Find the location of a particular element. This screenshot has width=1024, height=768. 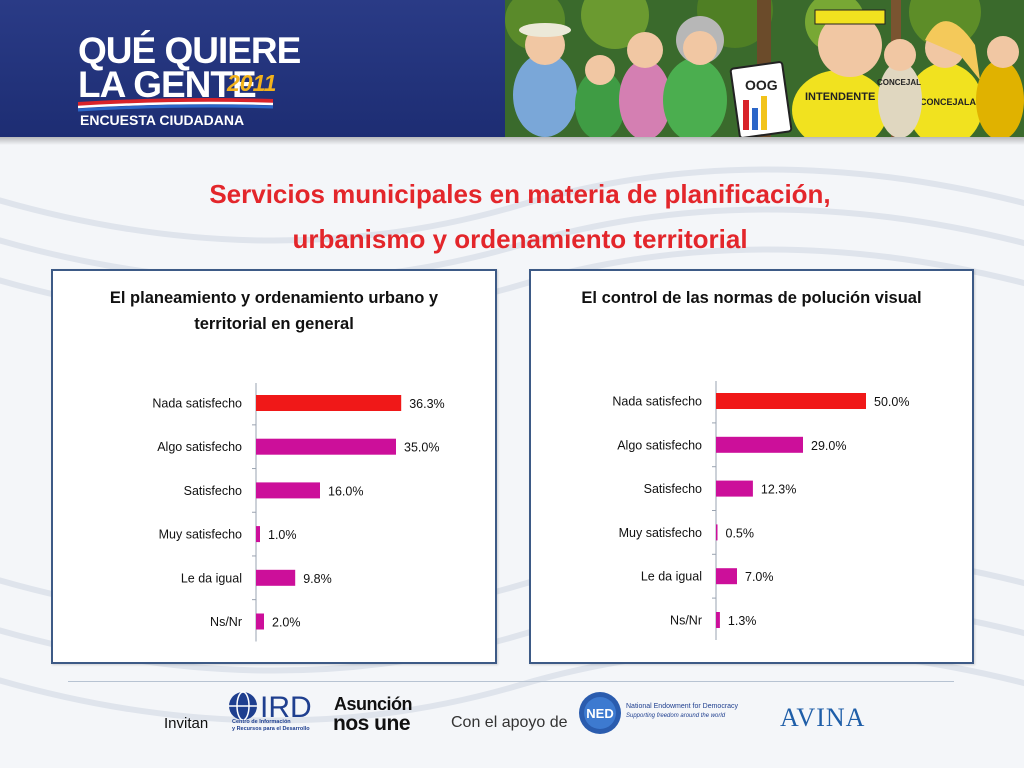

ned-logo: NED is located at coordinates (600, 713).